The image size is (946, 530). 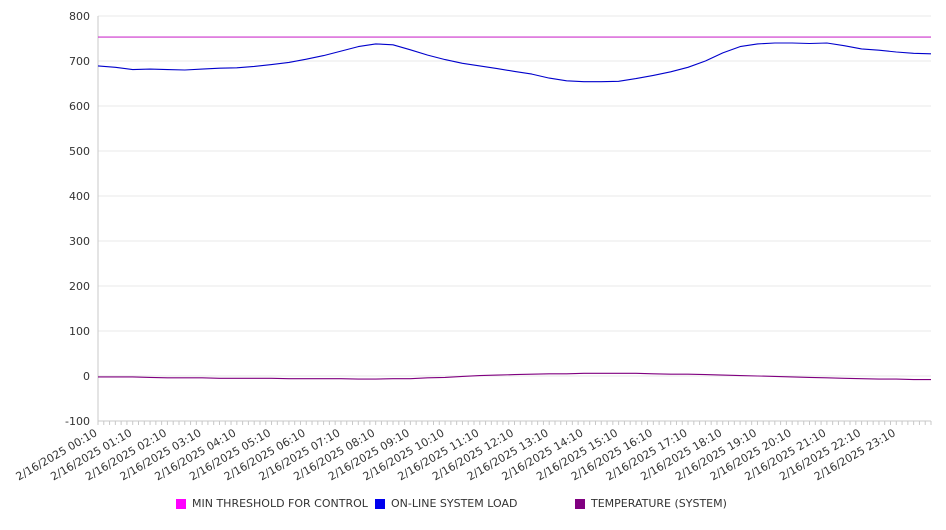 I want to click on legend-item-system-load: ON-LINE SYSTEM LOAD, so click(x=446, y=503).